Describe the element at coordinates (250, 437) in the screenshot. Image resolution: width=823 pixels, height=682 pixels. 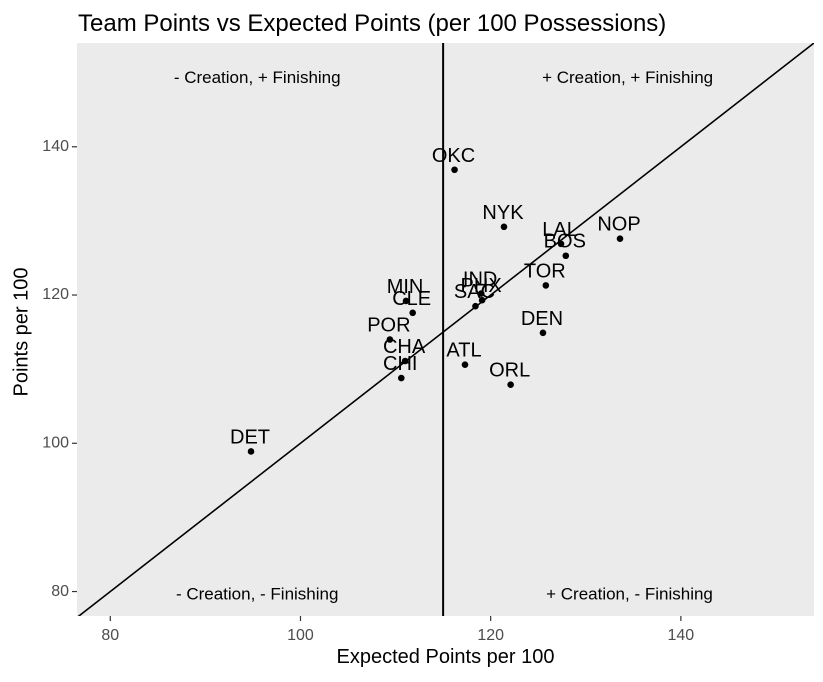
I see `point-label-det: DET` at that location.